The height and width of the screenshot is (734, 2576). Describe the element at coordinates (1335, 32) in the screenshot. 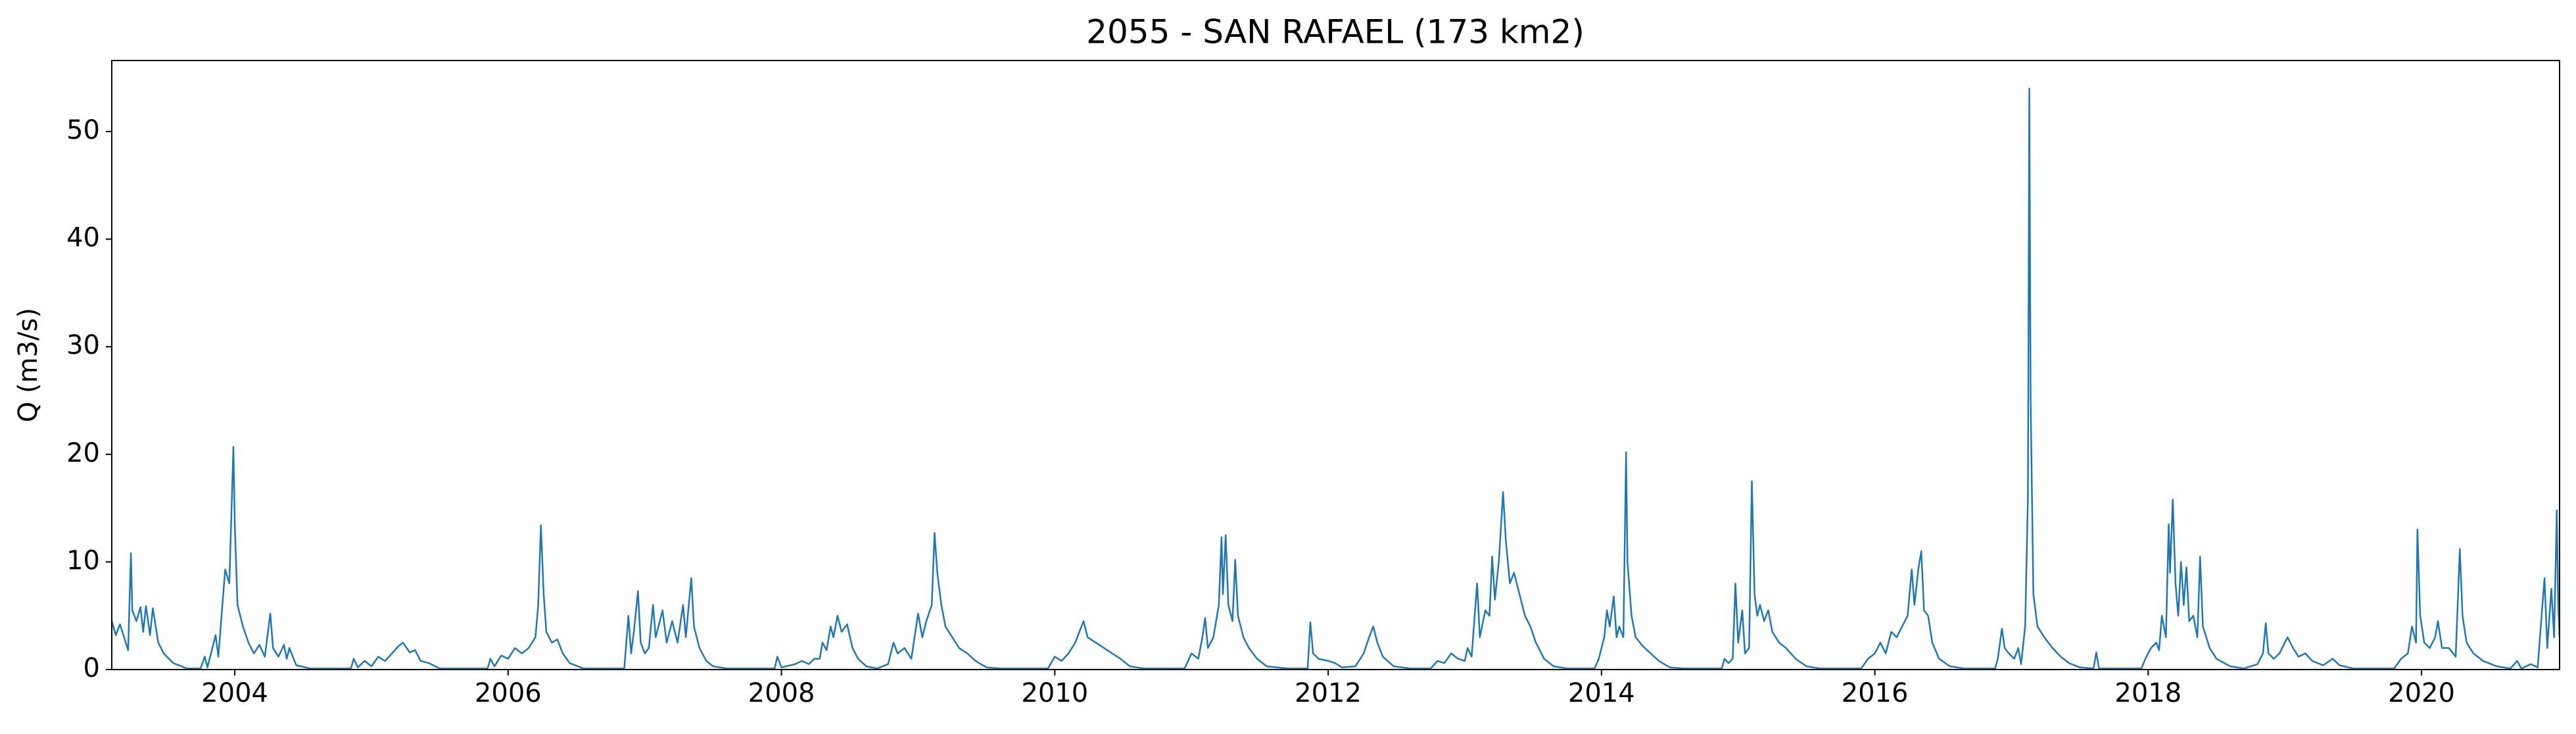

I see `chart-title: 2055 - SAN RAFAEL (173 km2)` at that location.